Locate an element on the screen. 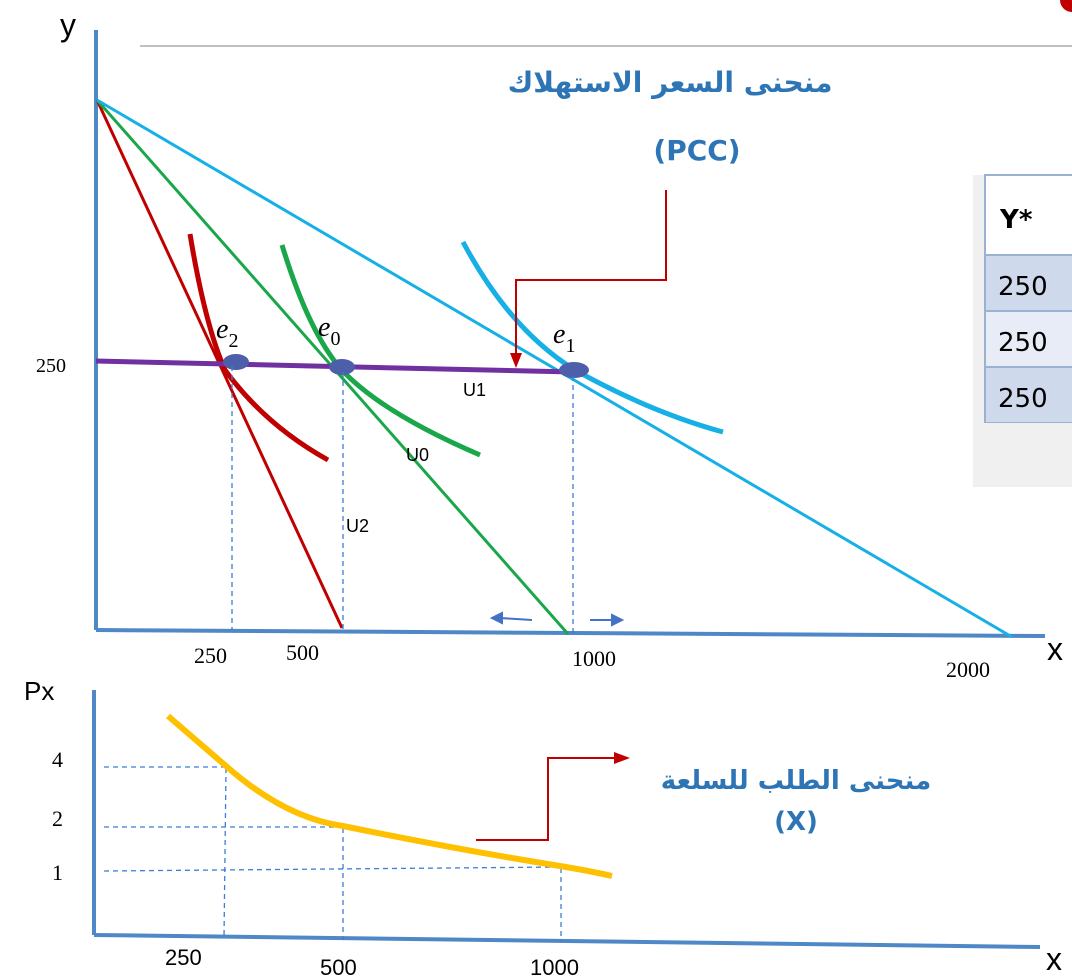 The height and width of the screenshot is (977, 1072). table-shadow is located at coordinates (979, 331).